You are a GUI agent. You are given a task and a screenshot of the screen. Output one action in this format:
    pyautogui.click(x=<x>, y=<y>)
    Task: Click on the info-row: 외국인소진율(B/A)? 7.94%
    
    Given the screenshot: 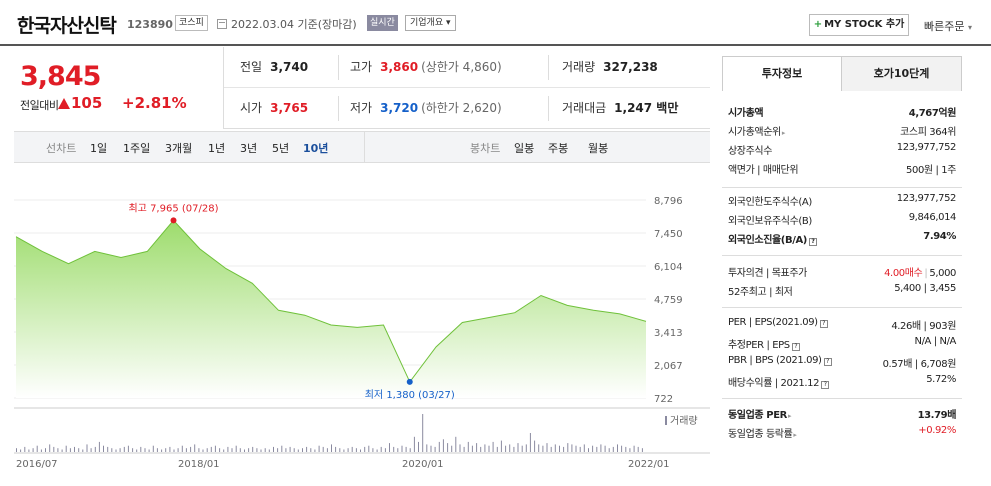 What is the action you would take?
    pyautogui.click(x=844, y=237)
    